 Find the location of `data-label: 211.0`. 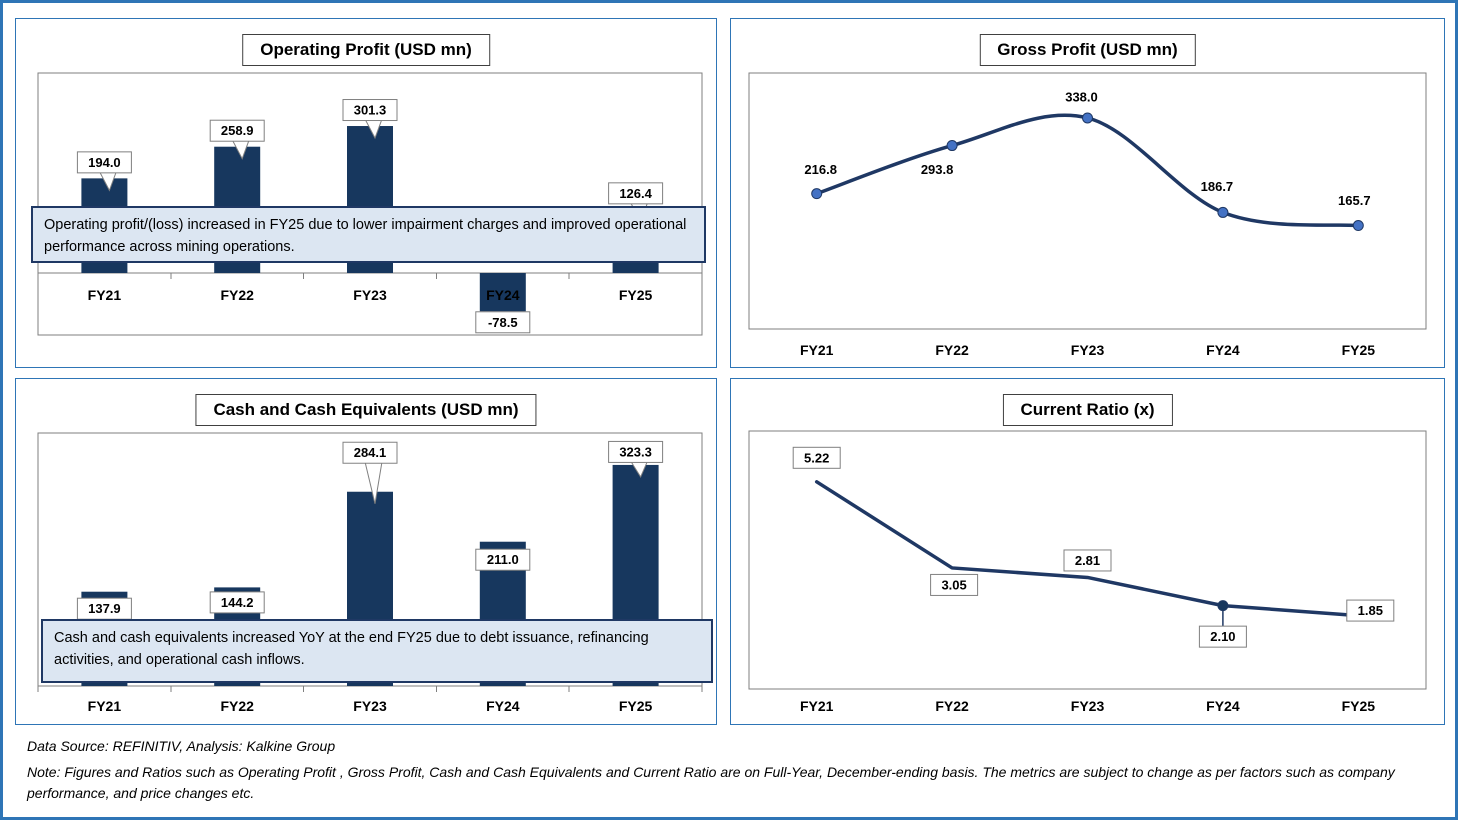

data-label: 211.0 is located at coordinates (503, 559).